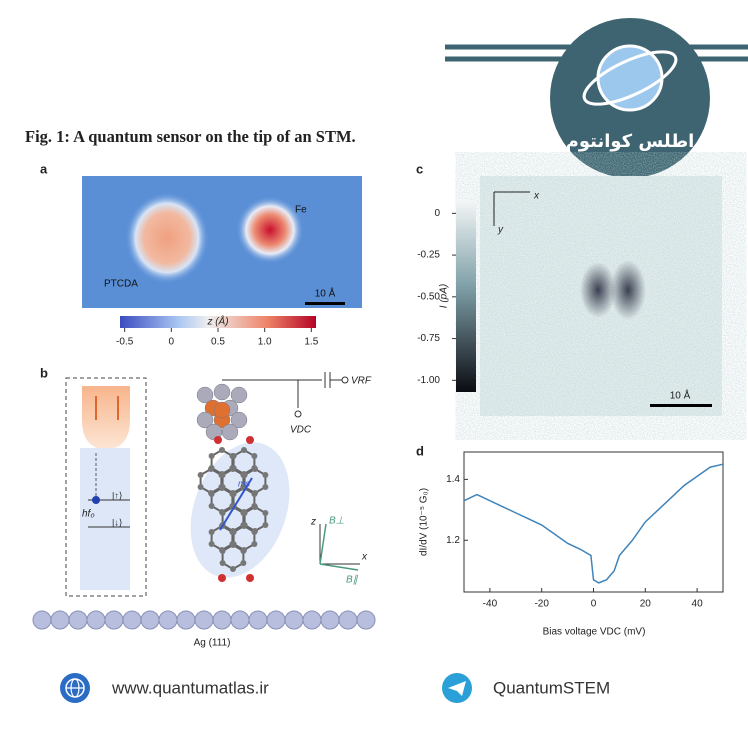 The image size is (748, 748). I want to click on panel-label: d, so click(420, 450).